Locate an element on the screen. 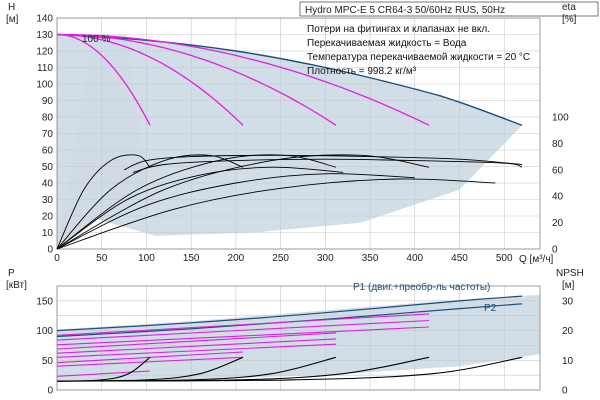  p1-power-curve is located at coordinates (289, 313).